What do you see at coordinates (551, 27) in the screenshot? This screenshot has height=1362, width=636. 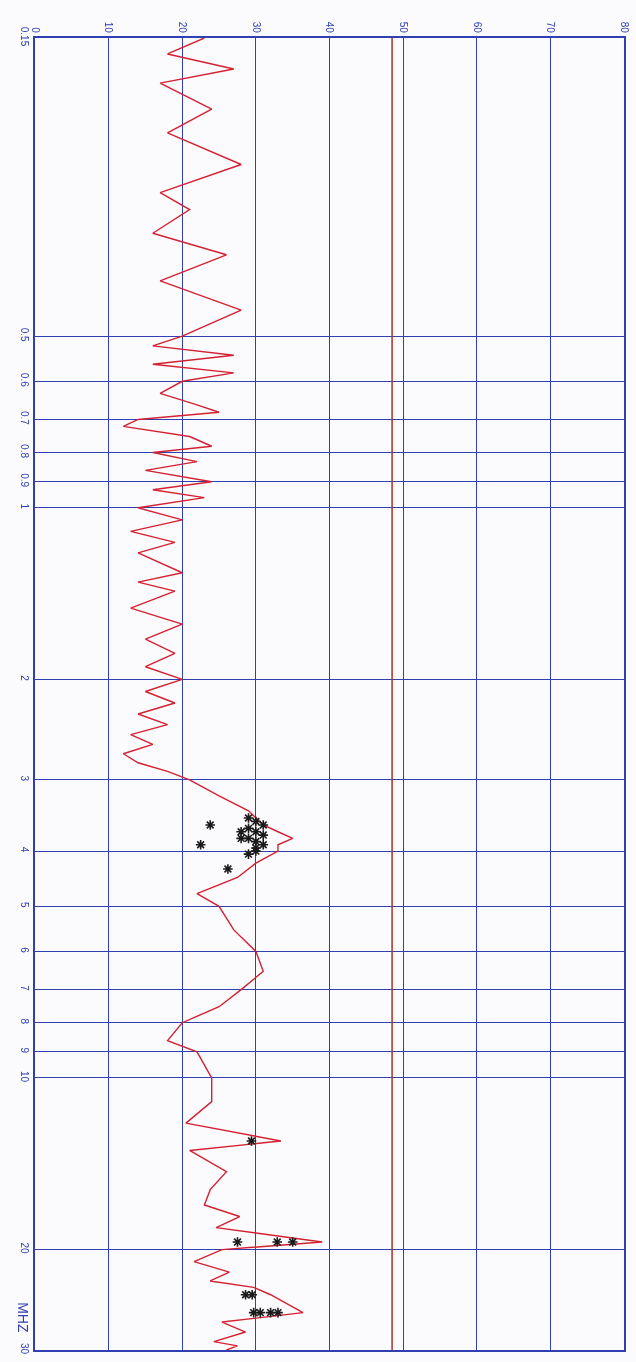 I see `x-tick-label: 70` at bounding box center [551, 27].